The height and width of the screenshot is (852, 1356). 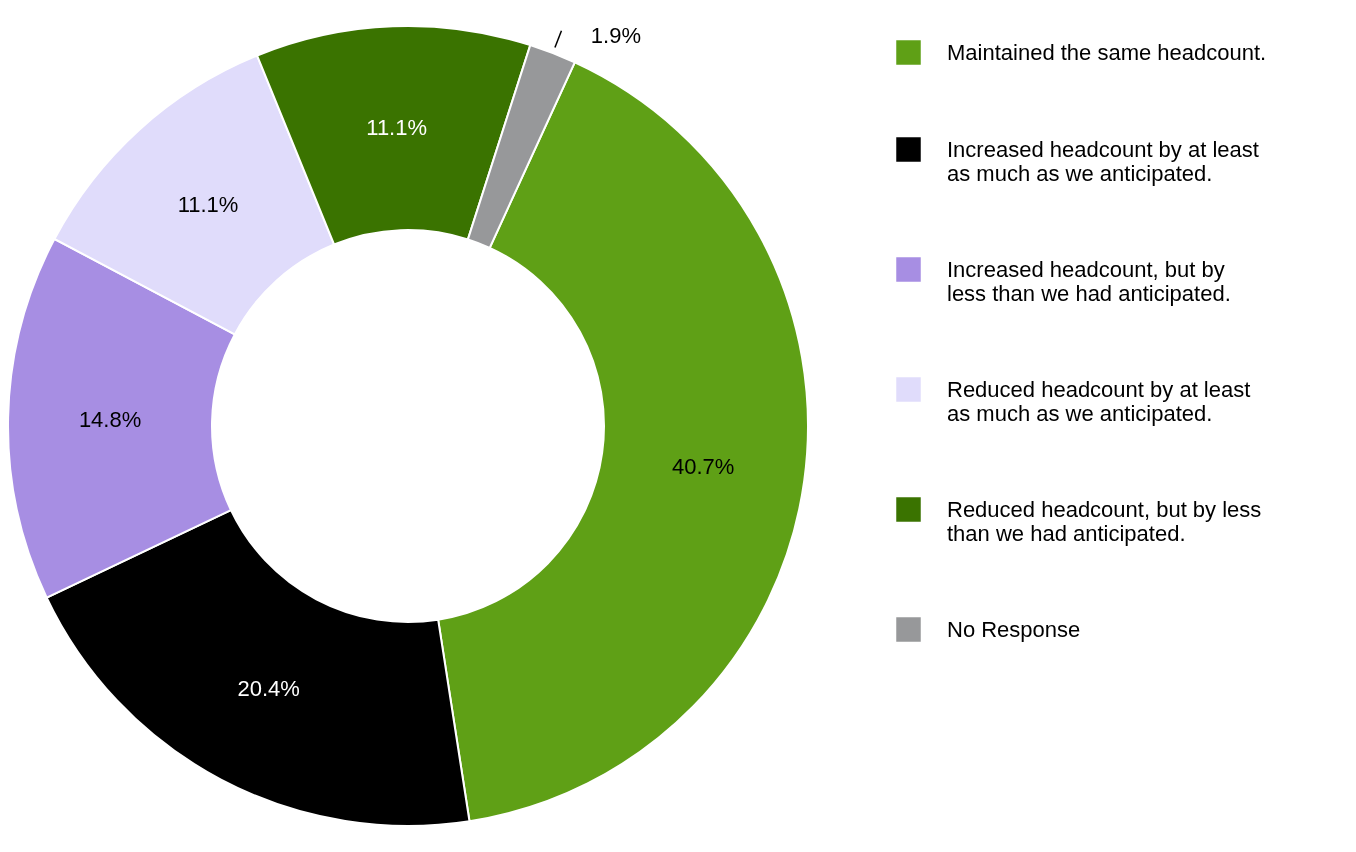 I want to click on data-label: 1.9%, so click(x=615, y=35).